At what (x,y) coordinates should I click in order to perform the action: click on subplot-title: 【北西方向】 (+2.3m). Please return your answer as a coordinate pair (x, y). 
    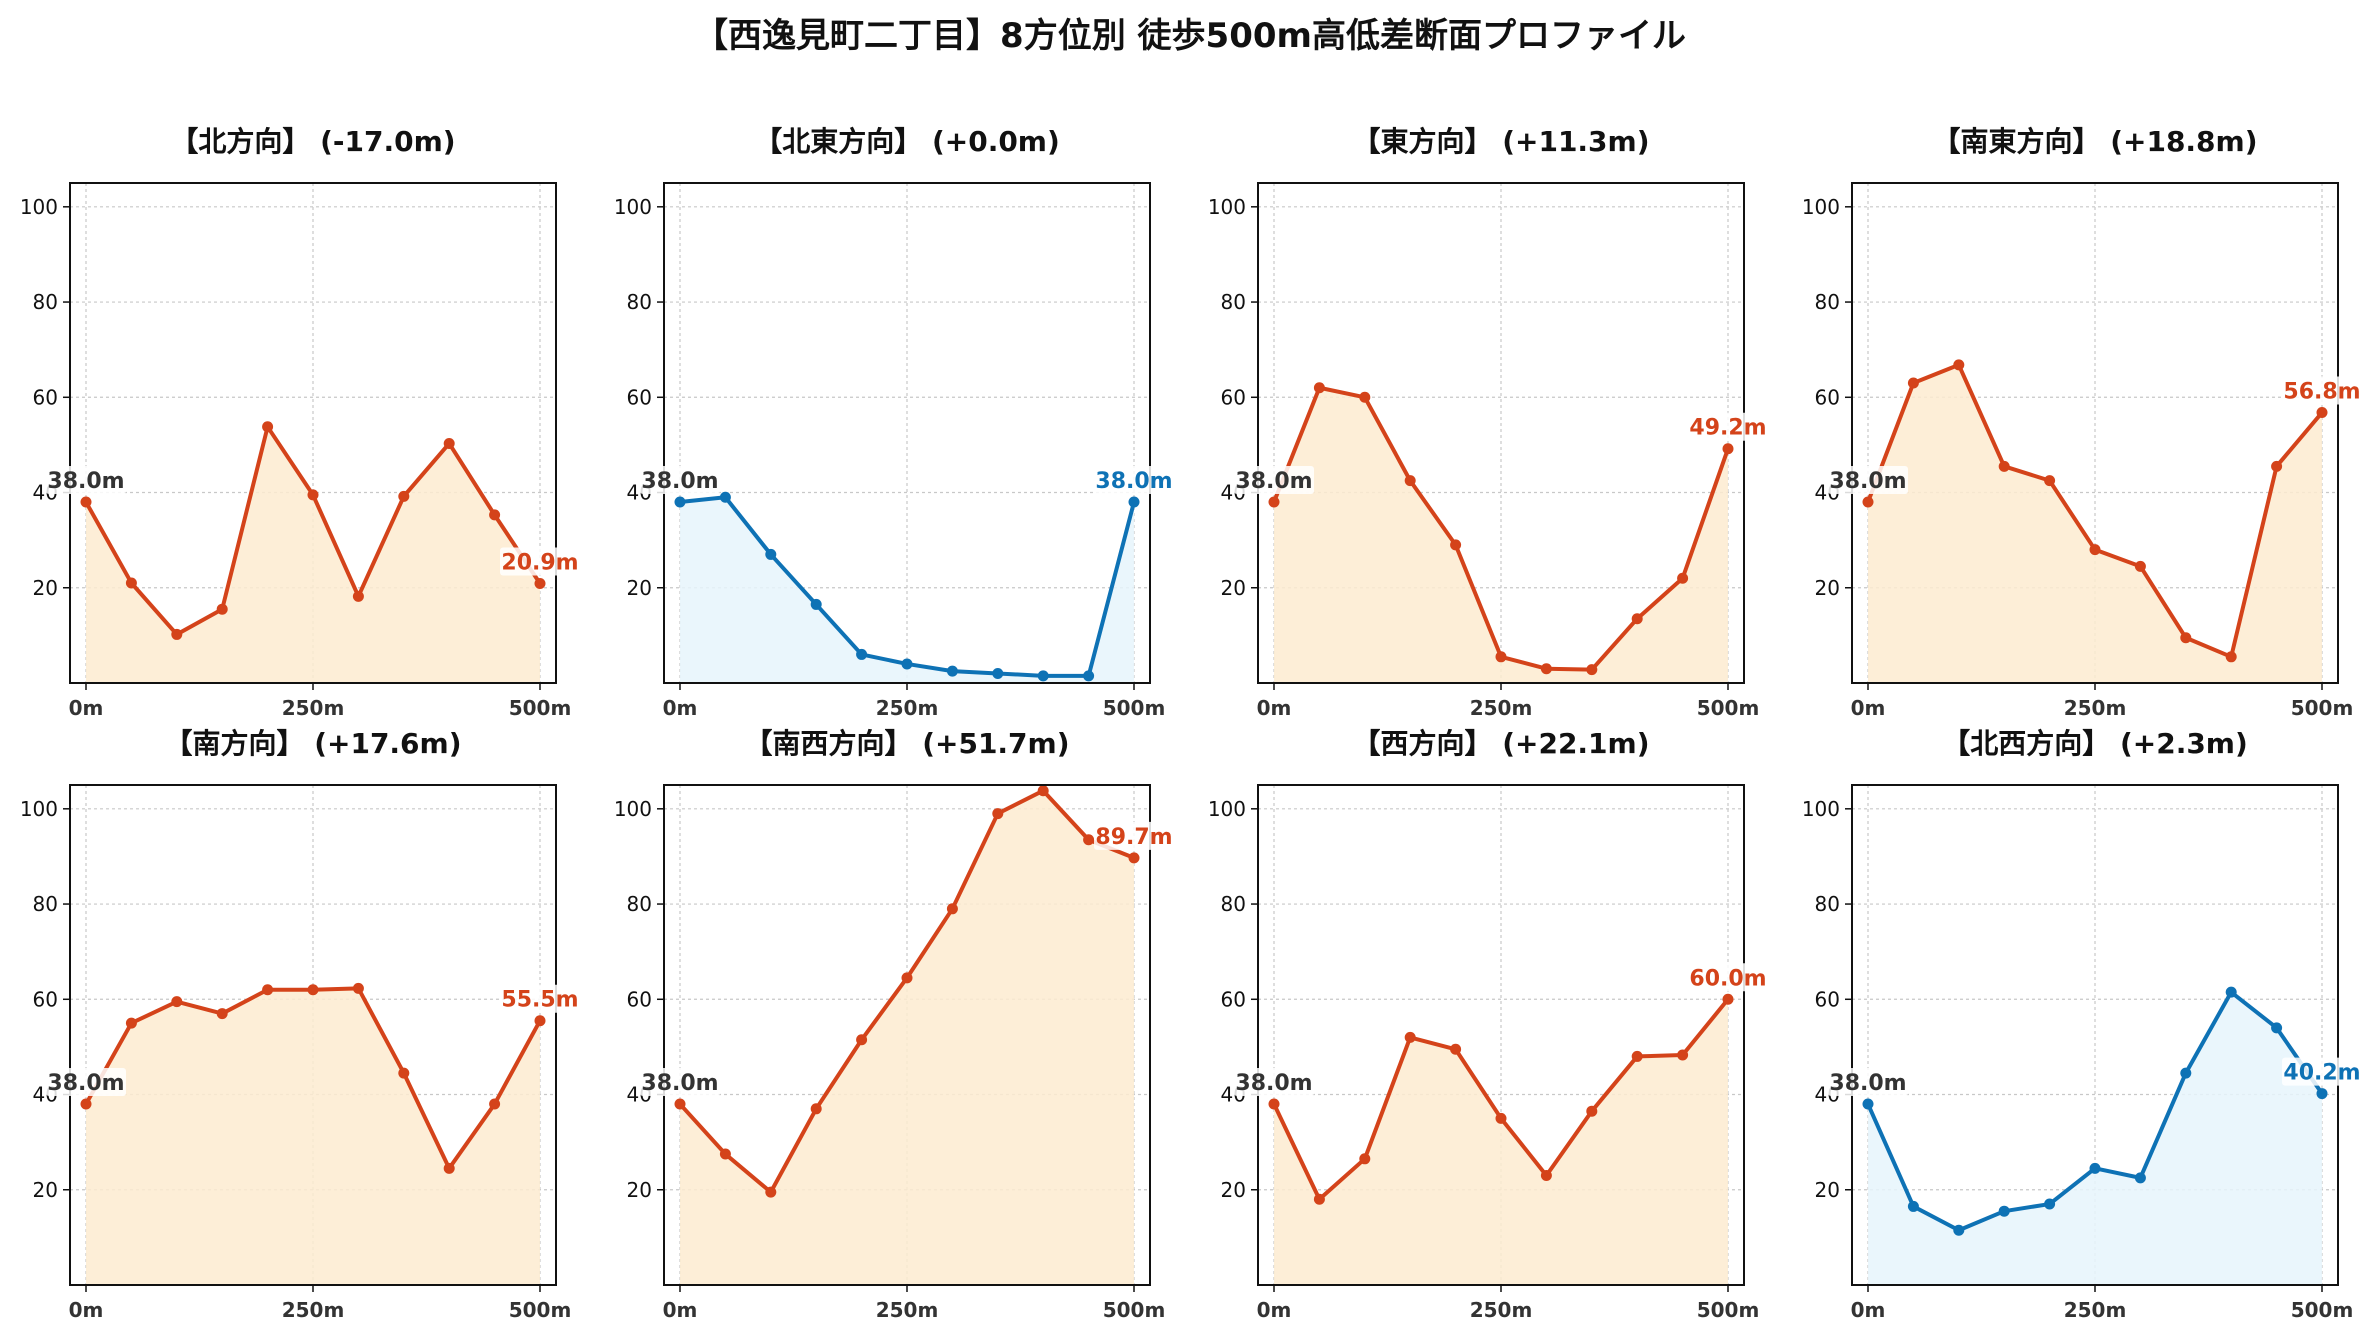
    Looking at the image, I should click on (2095, 743).